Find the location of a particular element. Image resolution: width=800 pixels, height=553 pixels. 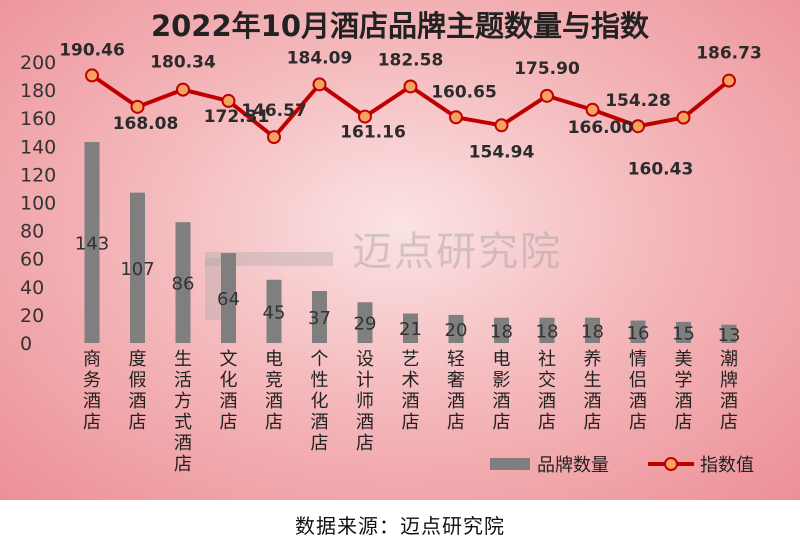

bar-value-label: 21 is located at coordinates (410, 329).